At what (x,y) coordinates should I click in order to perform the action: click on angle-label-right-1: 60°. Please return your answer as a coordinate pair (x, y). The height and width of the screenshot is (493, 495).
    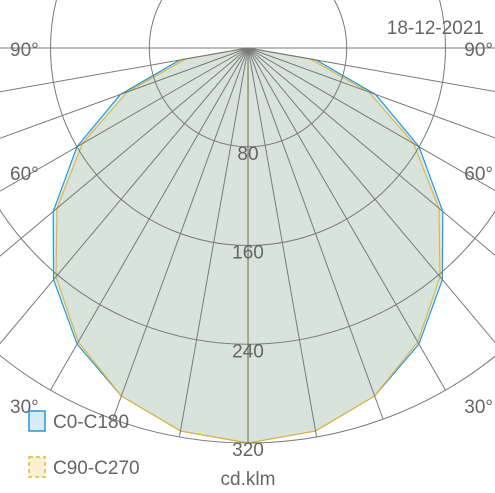
    Looking at the image, I should click on (478, 174).